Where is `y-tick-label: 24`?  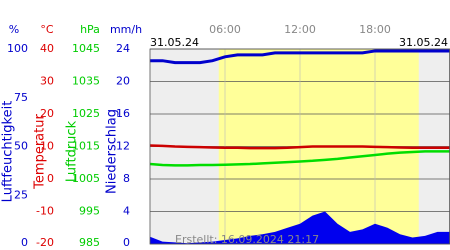
y-tick-label: 24 is located at coordinates (123, 48).